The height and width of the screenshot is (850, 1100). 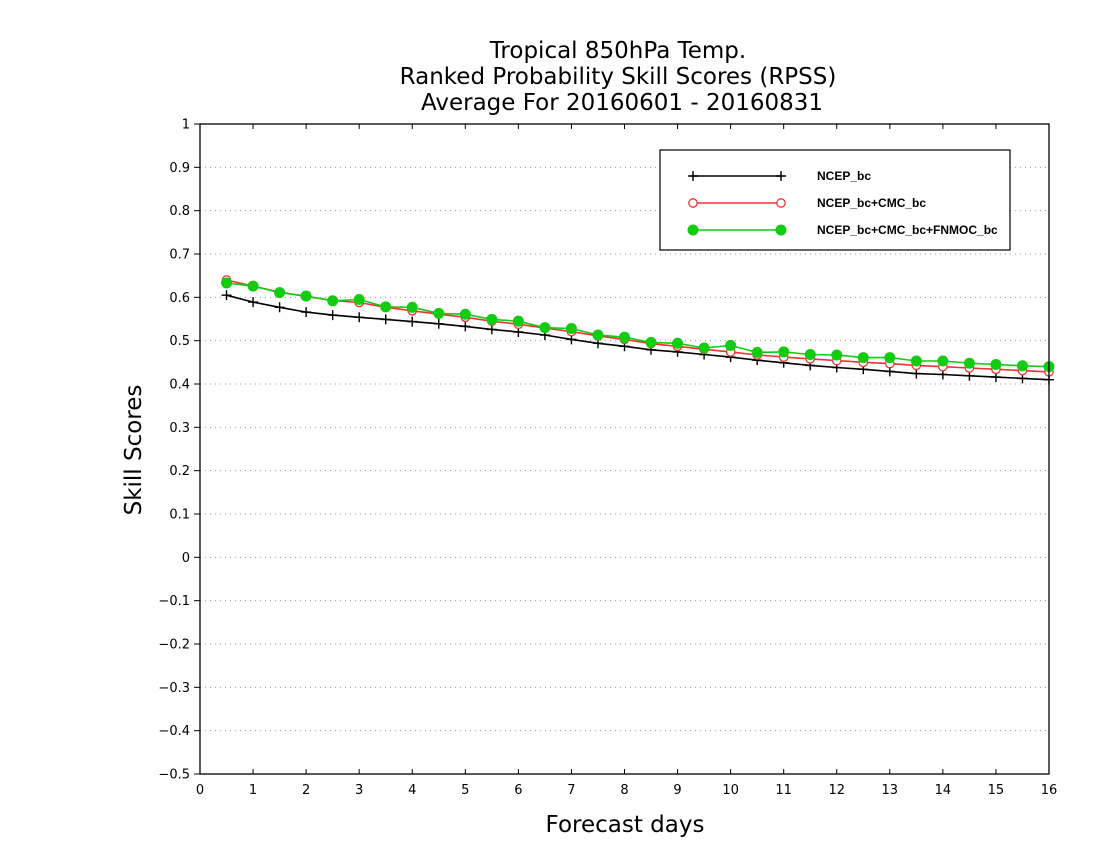 What do you see at coordinates (943, 790) in the screenshot?
I see `x-tick-label: 14` at bounding box center [943, 790].